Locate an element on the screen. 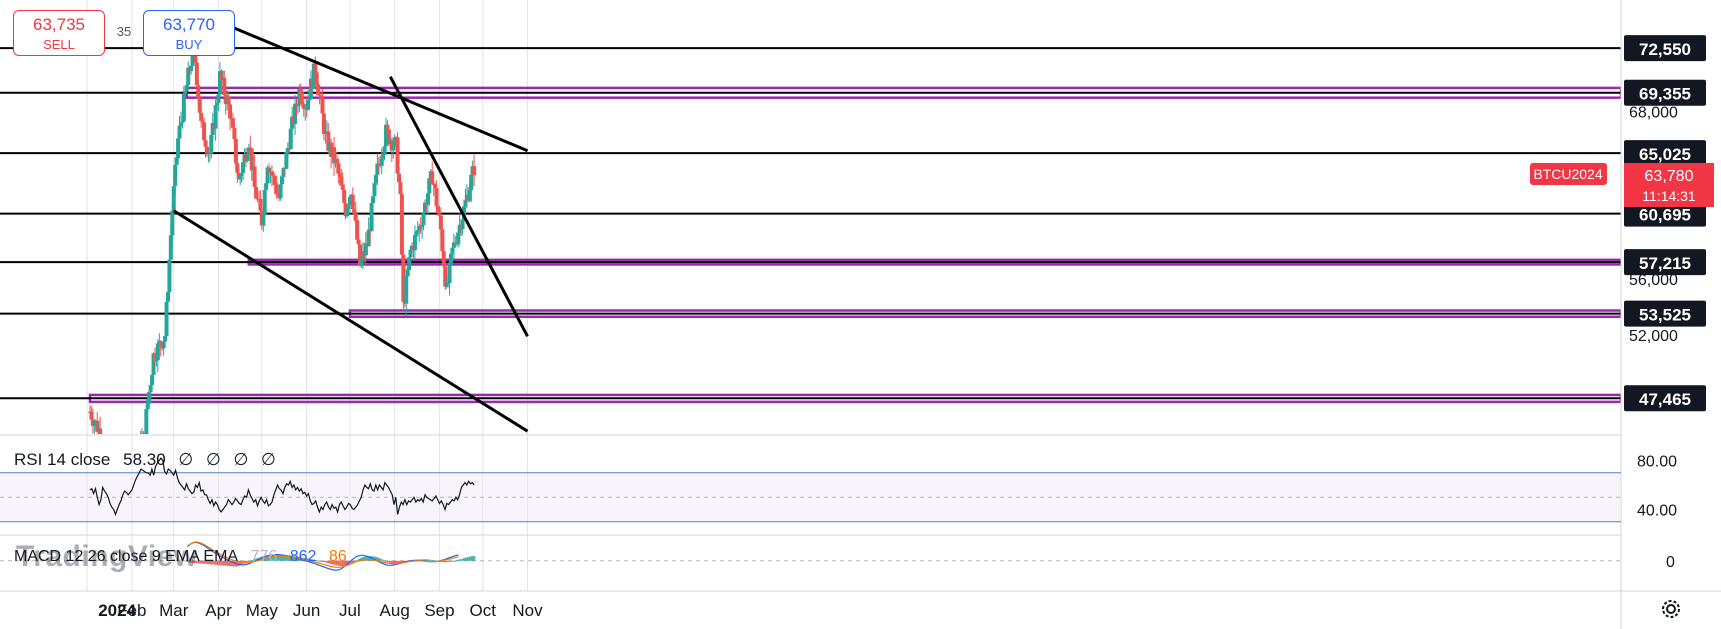  level-label: 65,025 is located at coordinates (1665, 154).